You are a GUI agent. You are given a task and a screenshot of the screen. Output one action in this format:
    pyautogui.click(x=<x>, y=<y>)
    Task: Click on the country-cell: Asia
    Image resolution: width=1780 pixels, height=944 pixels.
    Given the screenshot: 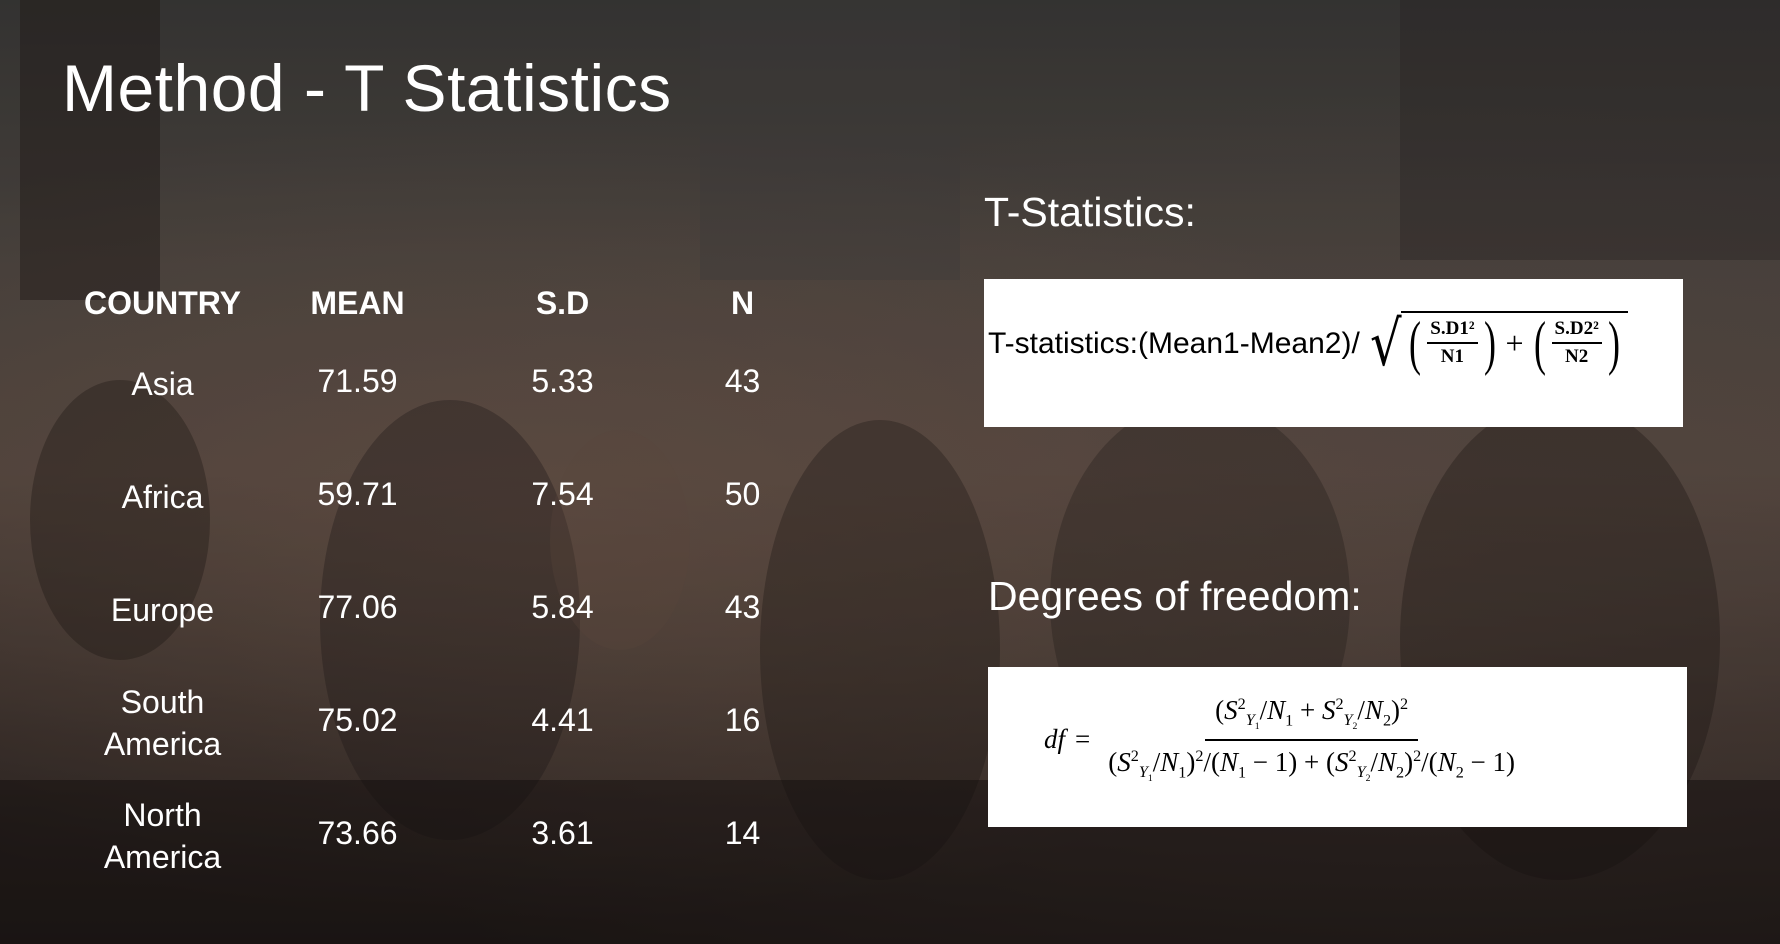 What is the action you would take?
    pyautogui.click(x=162, y=384)
    